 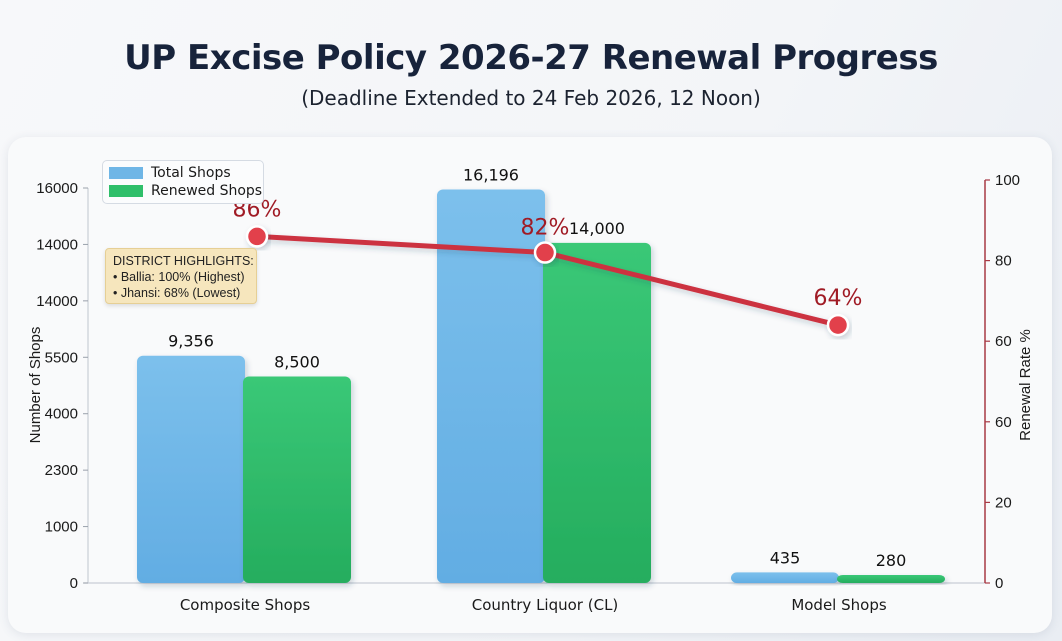 What do you see at coordinates (35, 385) in the screenshot?
I see `left-axis-title: Number of Shops` at bounding box center [35, 385].